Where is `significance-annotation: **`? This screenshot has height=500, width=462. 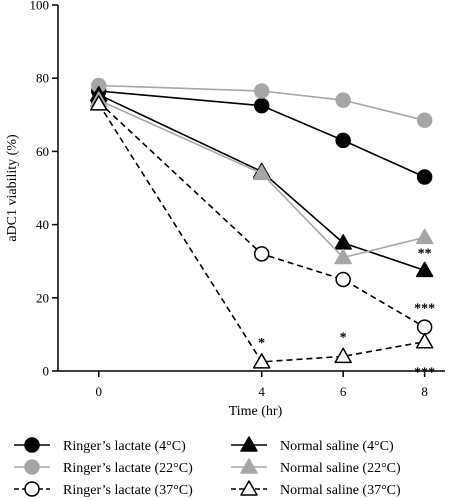
significance-annotation: ** is located at coordinates (425, 254).